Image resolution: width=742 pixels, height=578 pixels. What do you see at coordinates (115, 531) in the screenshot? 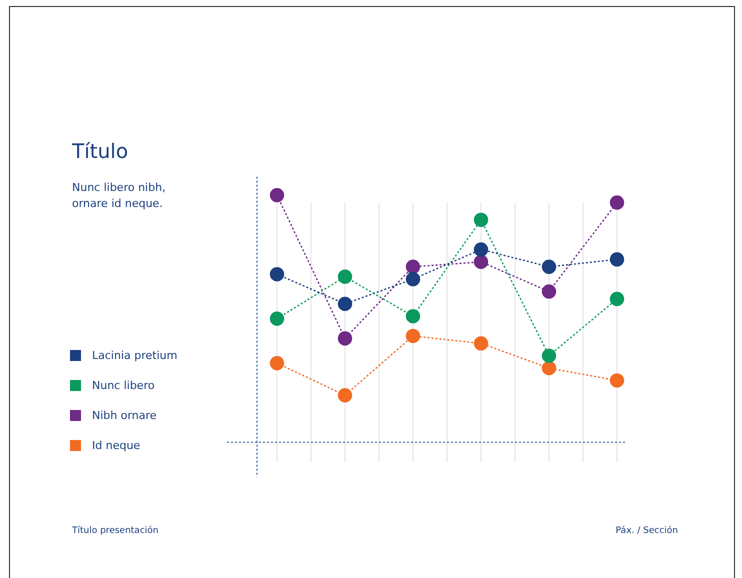
I see `text: Título presentación` at bounding box center [115, 531].